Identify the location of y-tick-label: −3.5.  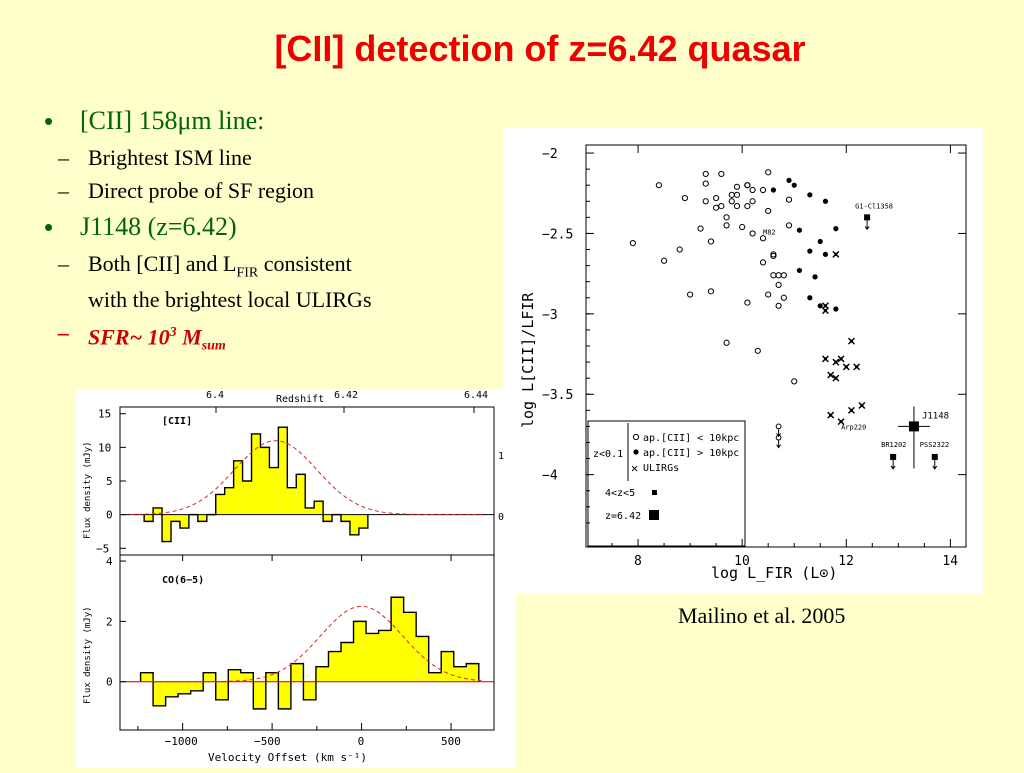
(557, 395).